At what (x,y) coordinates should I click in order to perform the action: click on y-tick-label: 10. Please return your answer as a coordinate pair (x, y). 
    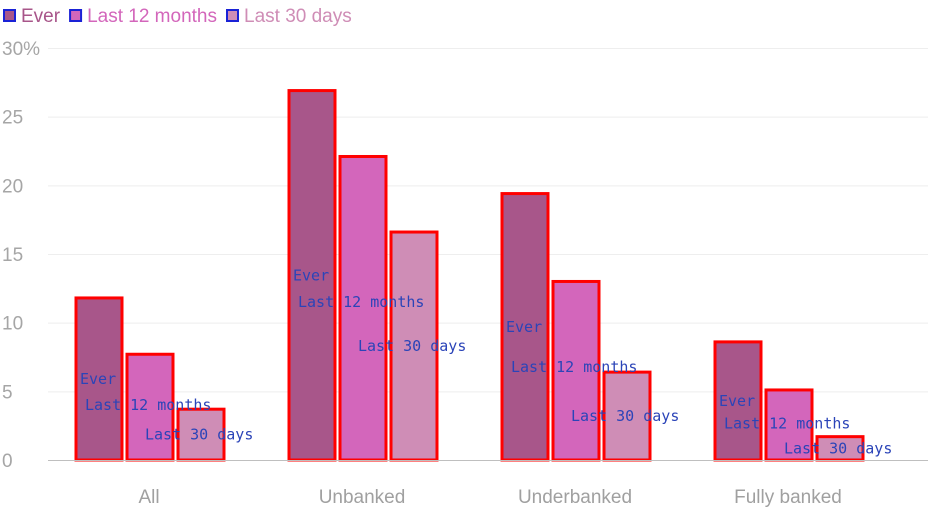
    Looking at the image, I should click on (12, 324).